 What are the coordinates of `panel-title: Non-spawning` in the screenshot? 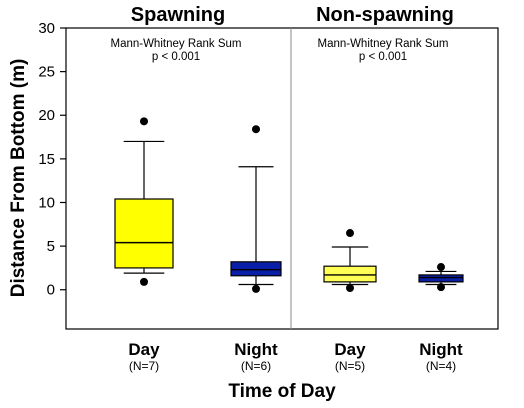 It's located at (385, 15).